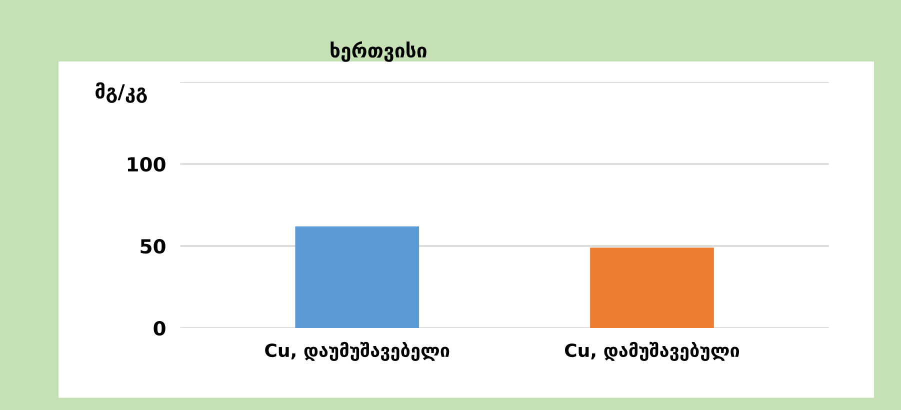  Describe the element at coordinates (153, 246) in the screenshot. I see `y-tick-label: 50` at that location.